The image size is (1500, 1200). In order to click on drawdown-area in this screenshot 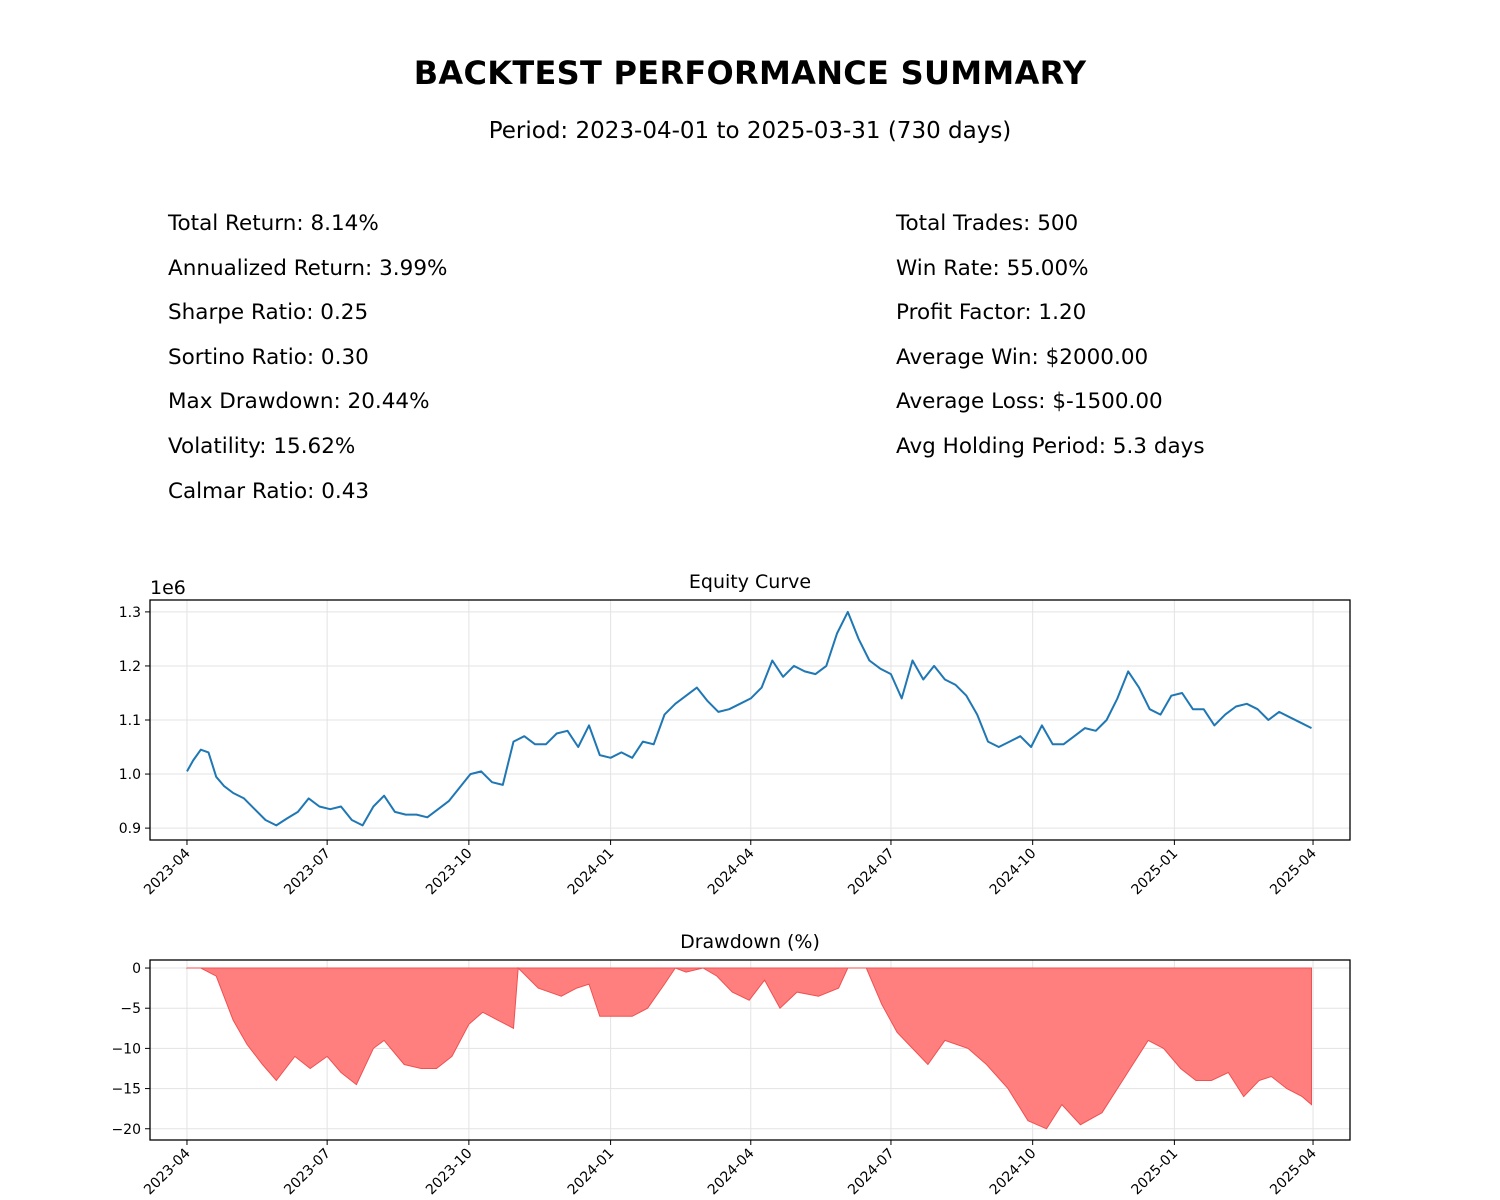, I will do `click(749, 1048)`.